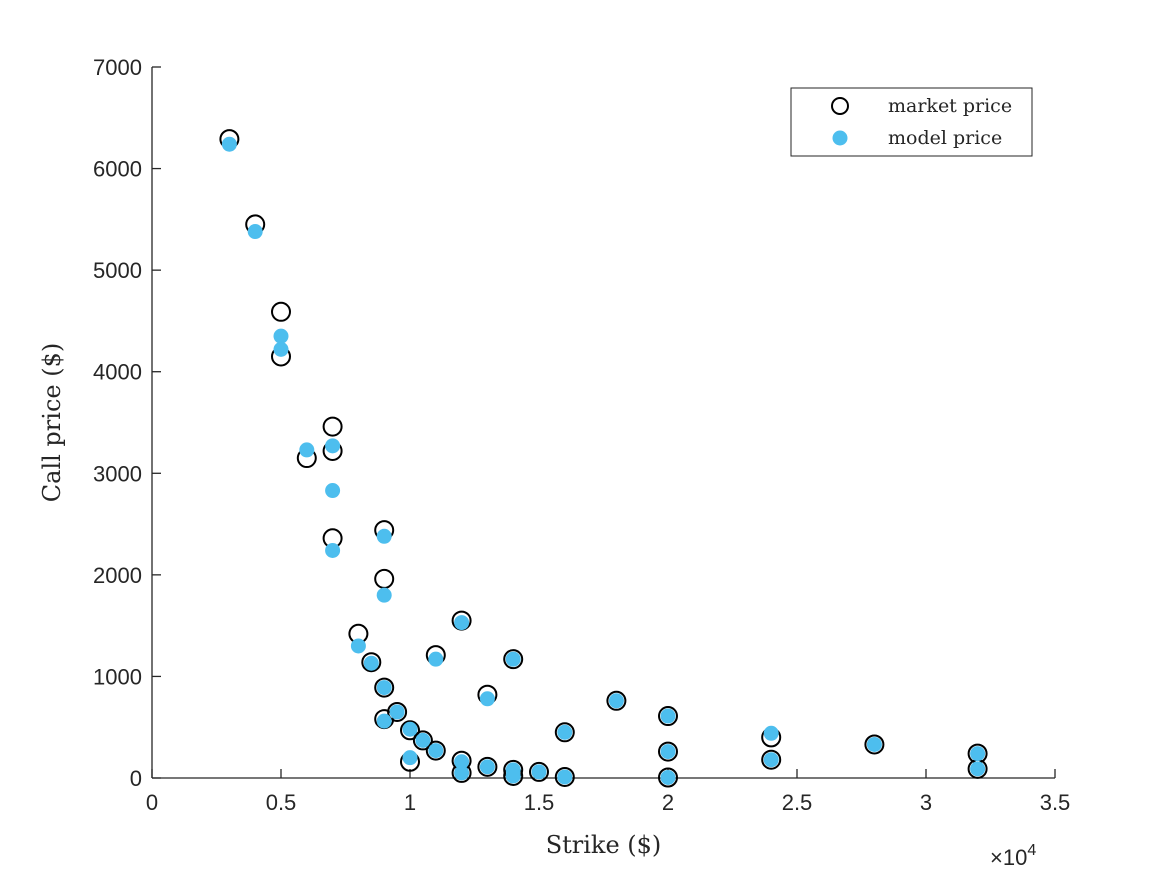  Describe the element at coordinates (127, 423) in the screenshot. I see `y-ticks: 0 1000 2000 3000 4000 5000 6000 7000` at that location.